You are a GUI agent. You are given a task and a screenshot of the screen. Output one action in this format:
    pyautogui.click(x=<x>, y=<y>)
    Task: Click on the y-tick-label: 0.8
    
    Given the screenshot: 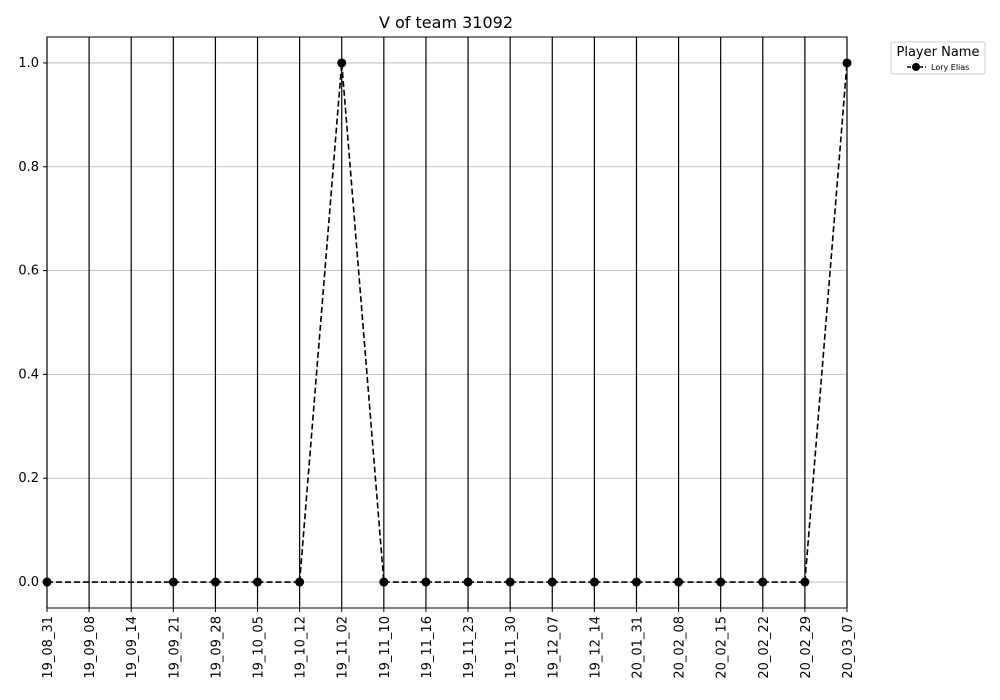 What is the action you would take?
    pyautogui.click(x=28, y=167)
    